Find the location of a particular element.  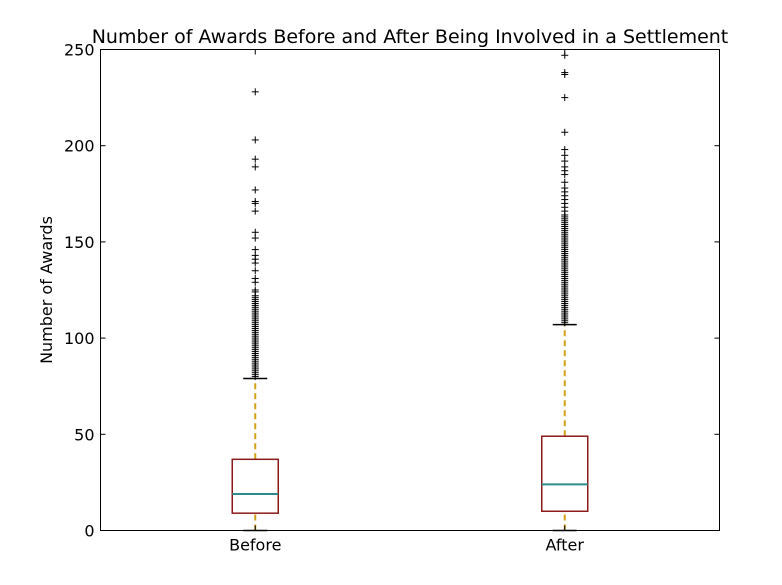

y-tick-label: 150 is located at coordinates (79, 242).